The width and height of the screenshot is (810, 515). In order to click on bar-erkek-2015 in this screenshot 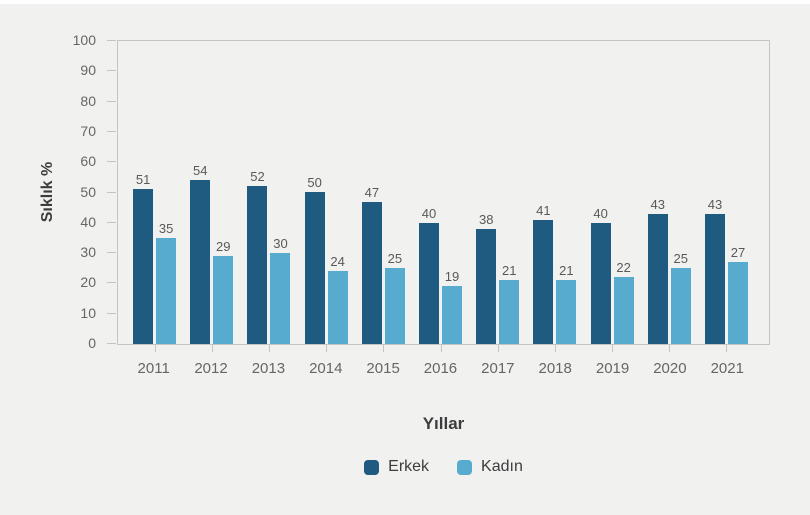, I will do `click(371, 273)`.